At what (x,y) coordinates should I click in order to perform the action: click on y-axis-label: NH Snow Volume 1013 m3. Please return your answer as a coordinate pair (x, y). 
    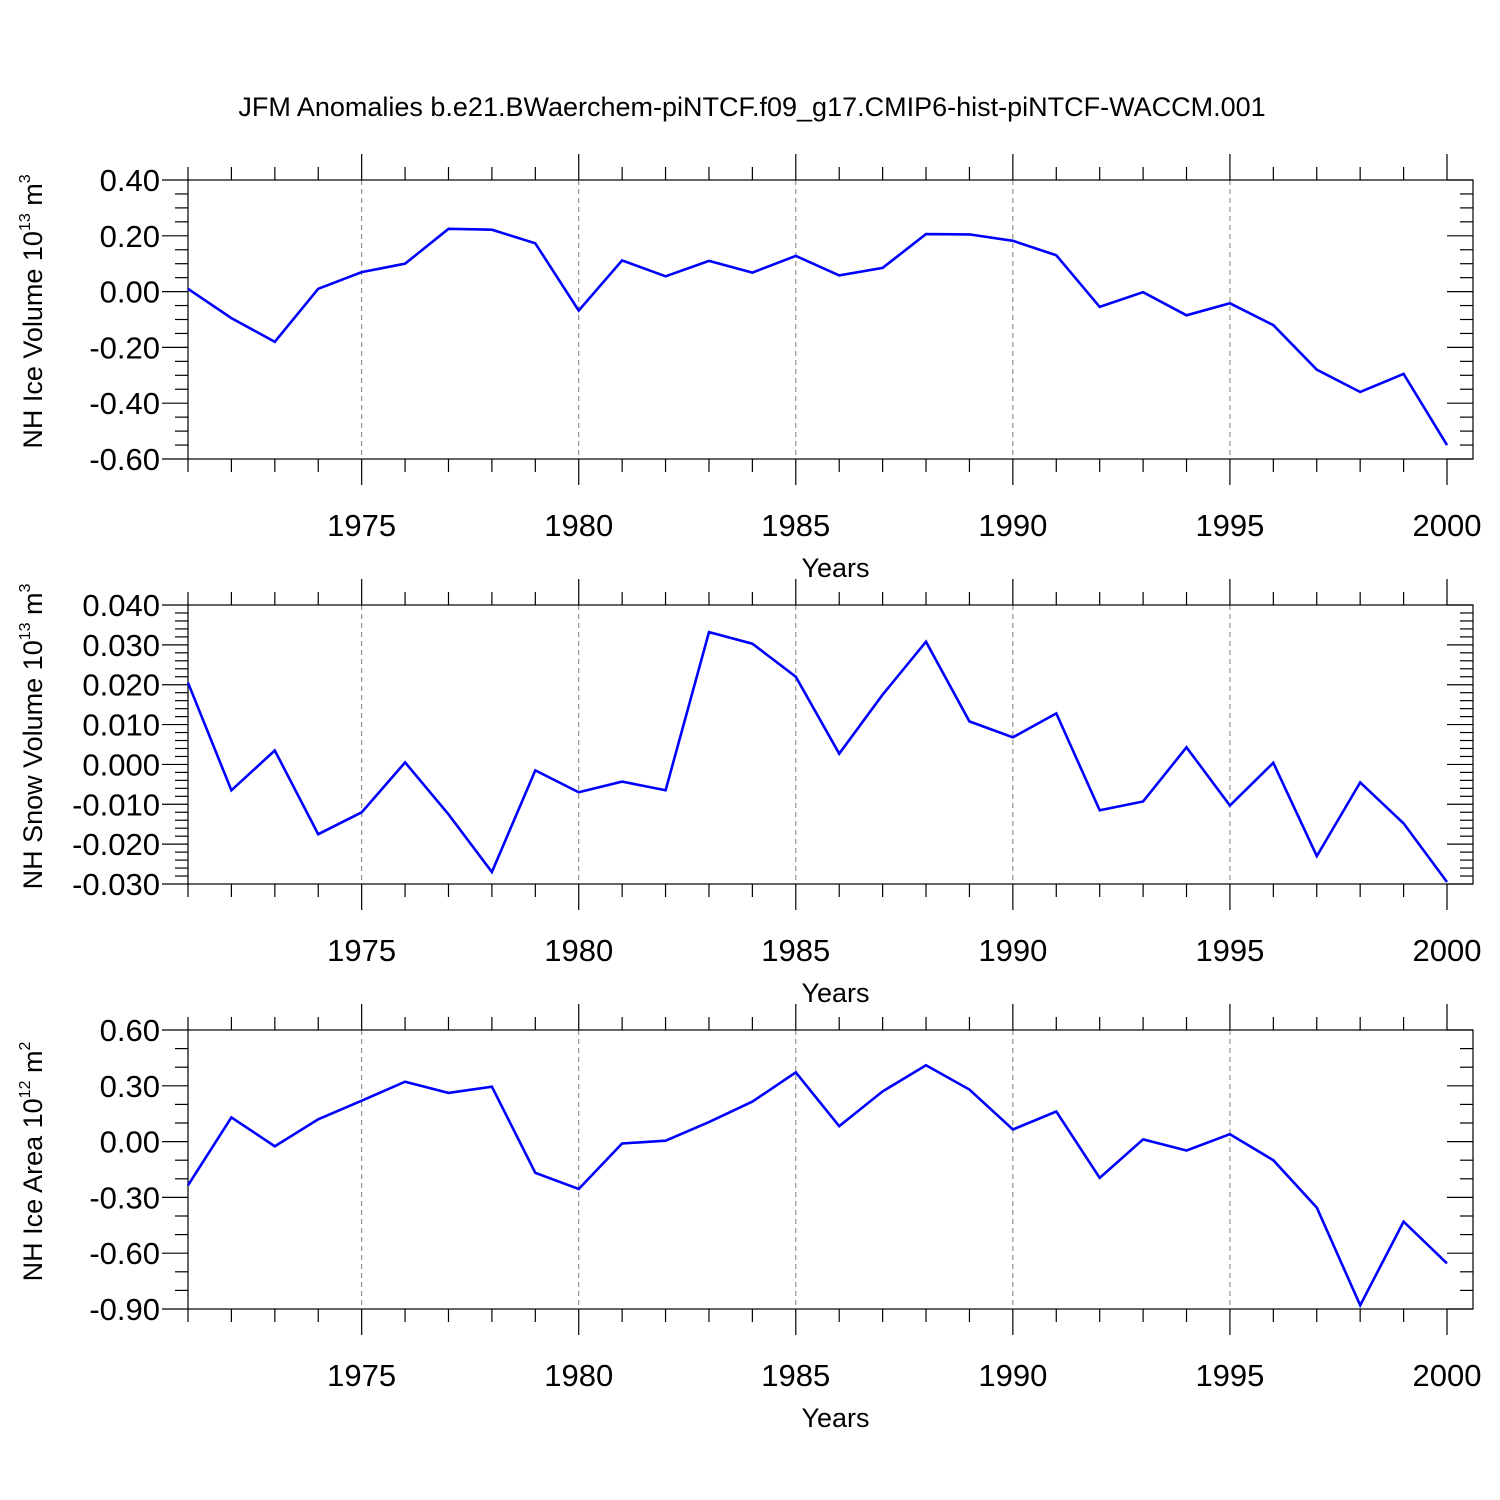
    Looking at the image, I should click on (32, 736).